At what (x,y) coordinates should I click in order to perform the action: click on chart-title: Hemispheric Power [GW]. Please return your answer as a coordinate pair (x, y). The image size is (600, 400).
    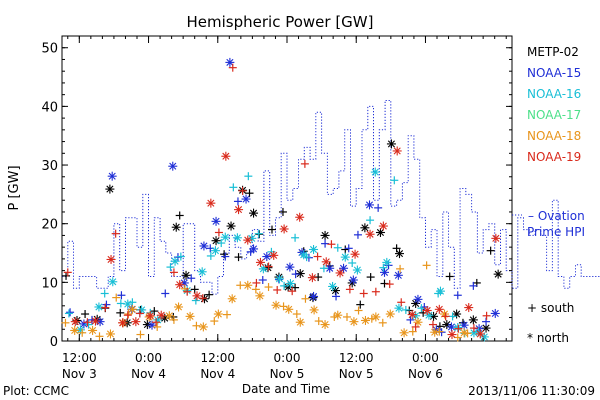
    Looking at the image, I should click on (280, 22).